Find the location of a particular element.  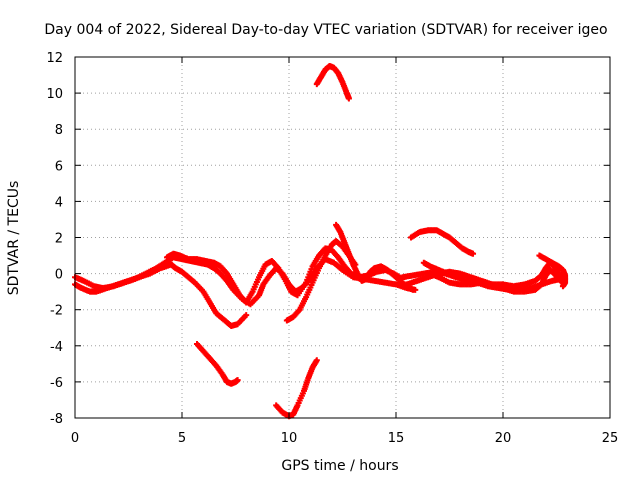

x-tick-label: 15 is located at coordinates (396, 438).